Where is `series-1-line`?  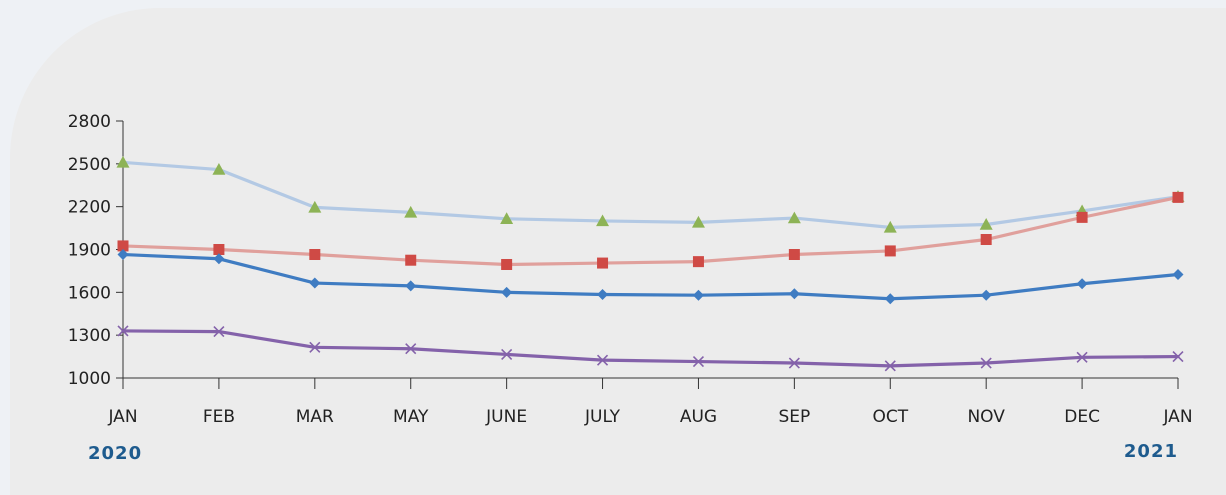 series-1-line is located at coordinates (650, 231).